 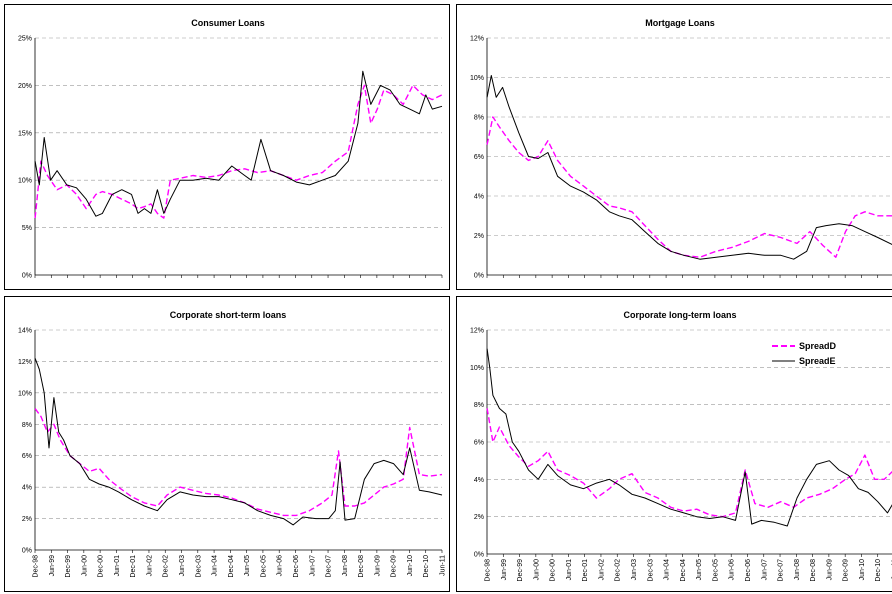 I want to click on y-tick-label: 15%, so click(x=25, y=133).